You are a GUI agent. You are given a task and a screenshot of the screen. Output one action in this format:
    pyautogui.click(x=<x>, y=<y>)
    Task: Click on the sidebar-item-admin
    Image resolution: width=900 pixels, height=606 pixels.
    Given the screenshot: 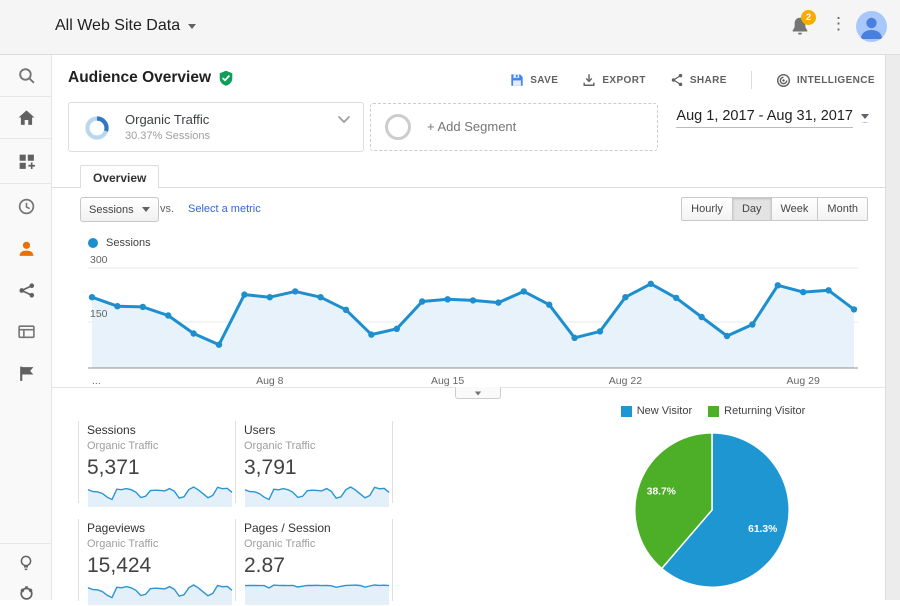 What is the action you would take?
    pyautogui.click(x=26, y=591)
    